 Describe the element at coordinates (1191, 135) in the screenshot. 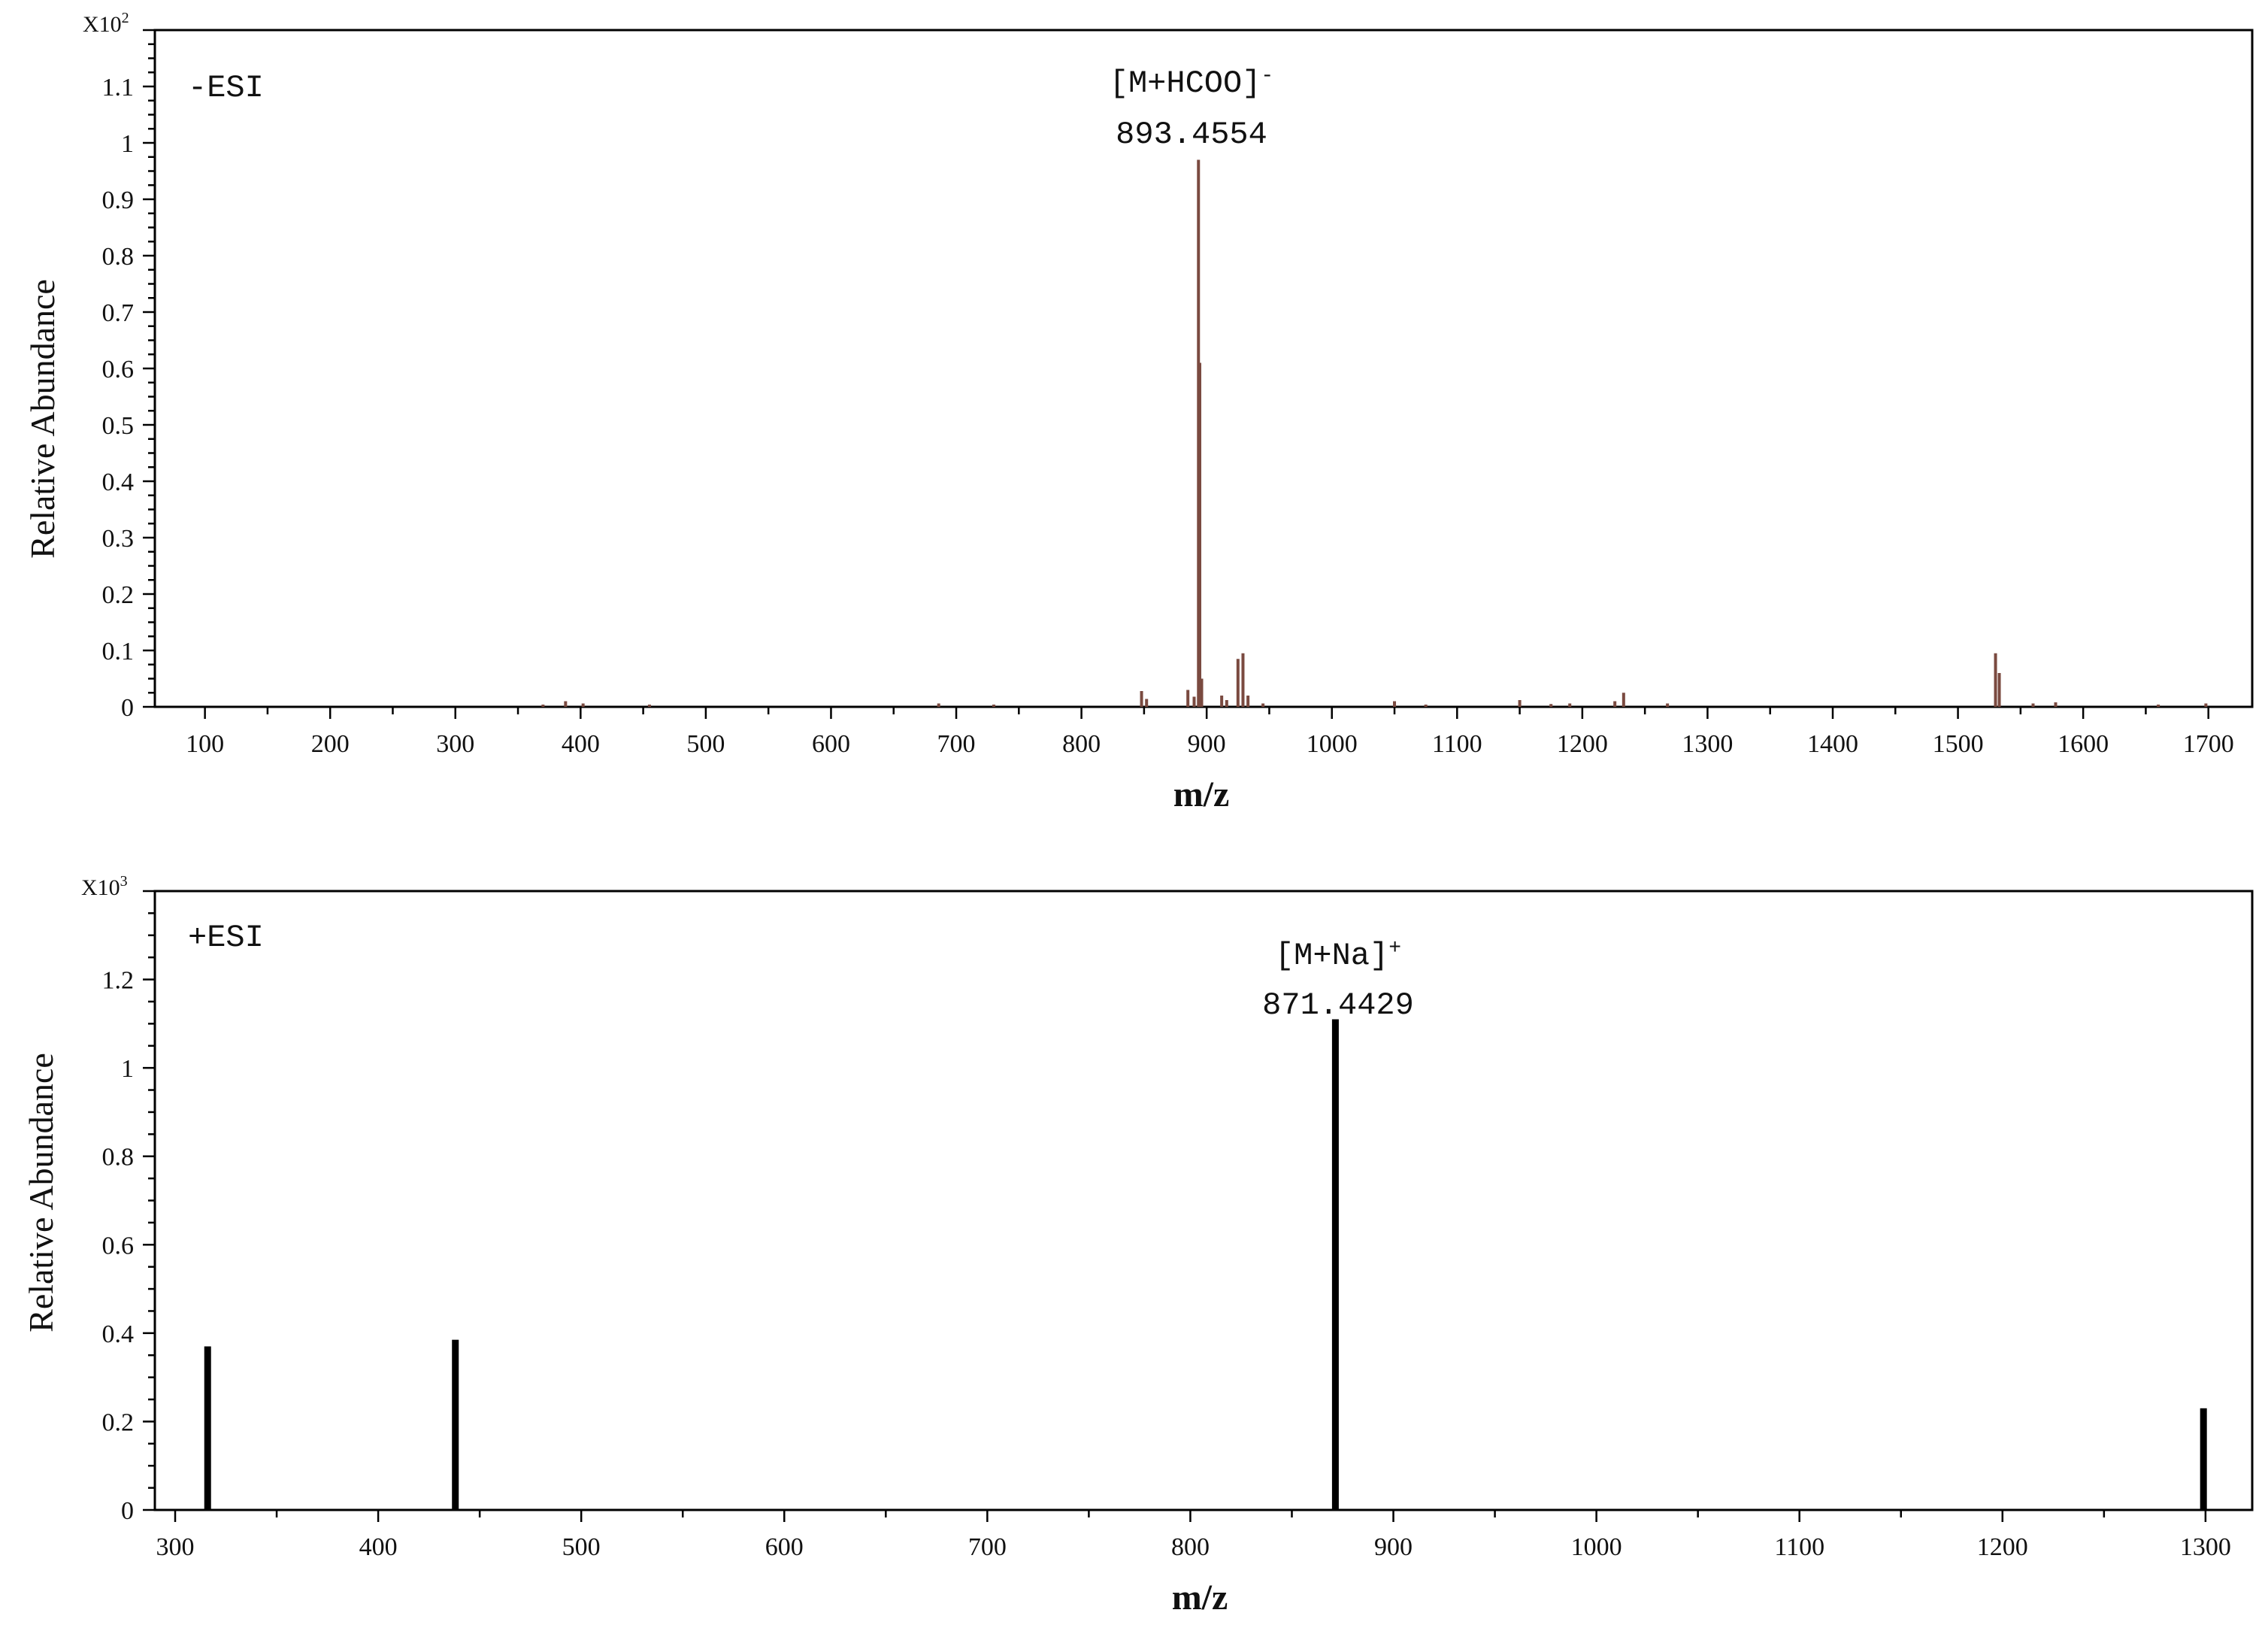

I see `peak-annotation-value: 893.4554` at that location.